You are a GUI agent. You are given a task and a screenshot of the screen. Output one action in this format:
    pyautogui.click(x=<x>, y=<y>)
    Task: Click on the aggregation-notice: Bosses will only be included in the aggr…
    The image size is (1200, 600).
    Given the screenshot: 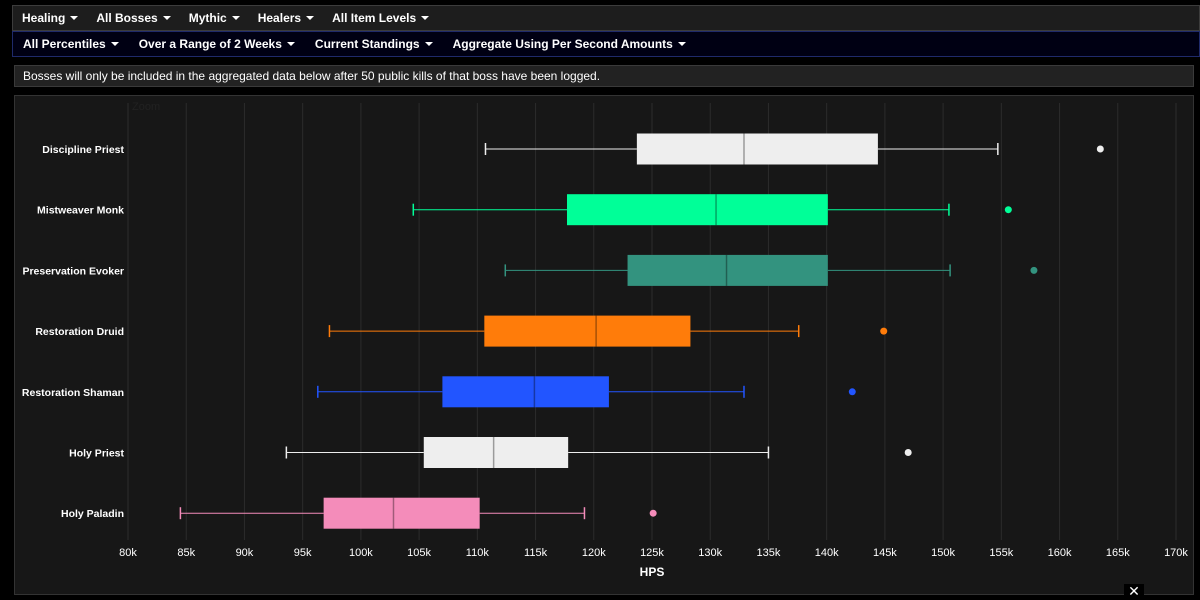 What is the action you would take?
    pyautogui.click(x=604, y=76)
    